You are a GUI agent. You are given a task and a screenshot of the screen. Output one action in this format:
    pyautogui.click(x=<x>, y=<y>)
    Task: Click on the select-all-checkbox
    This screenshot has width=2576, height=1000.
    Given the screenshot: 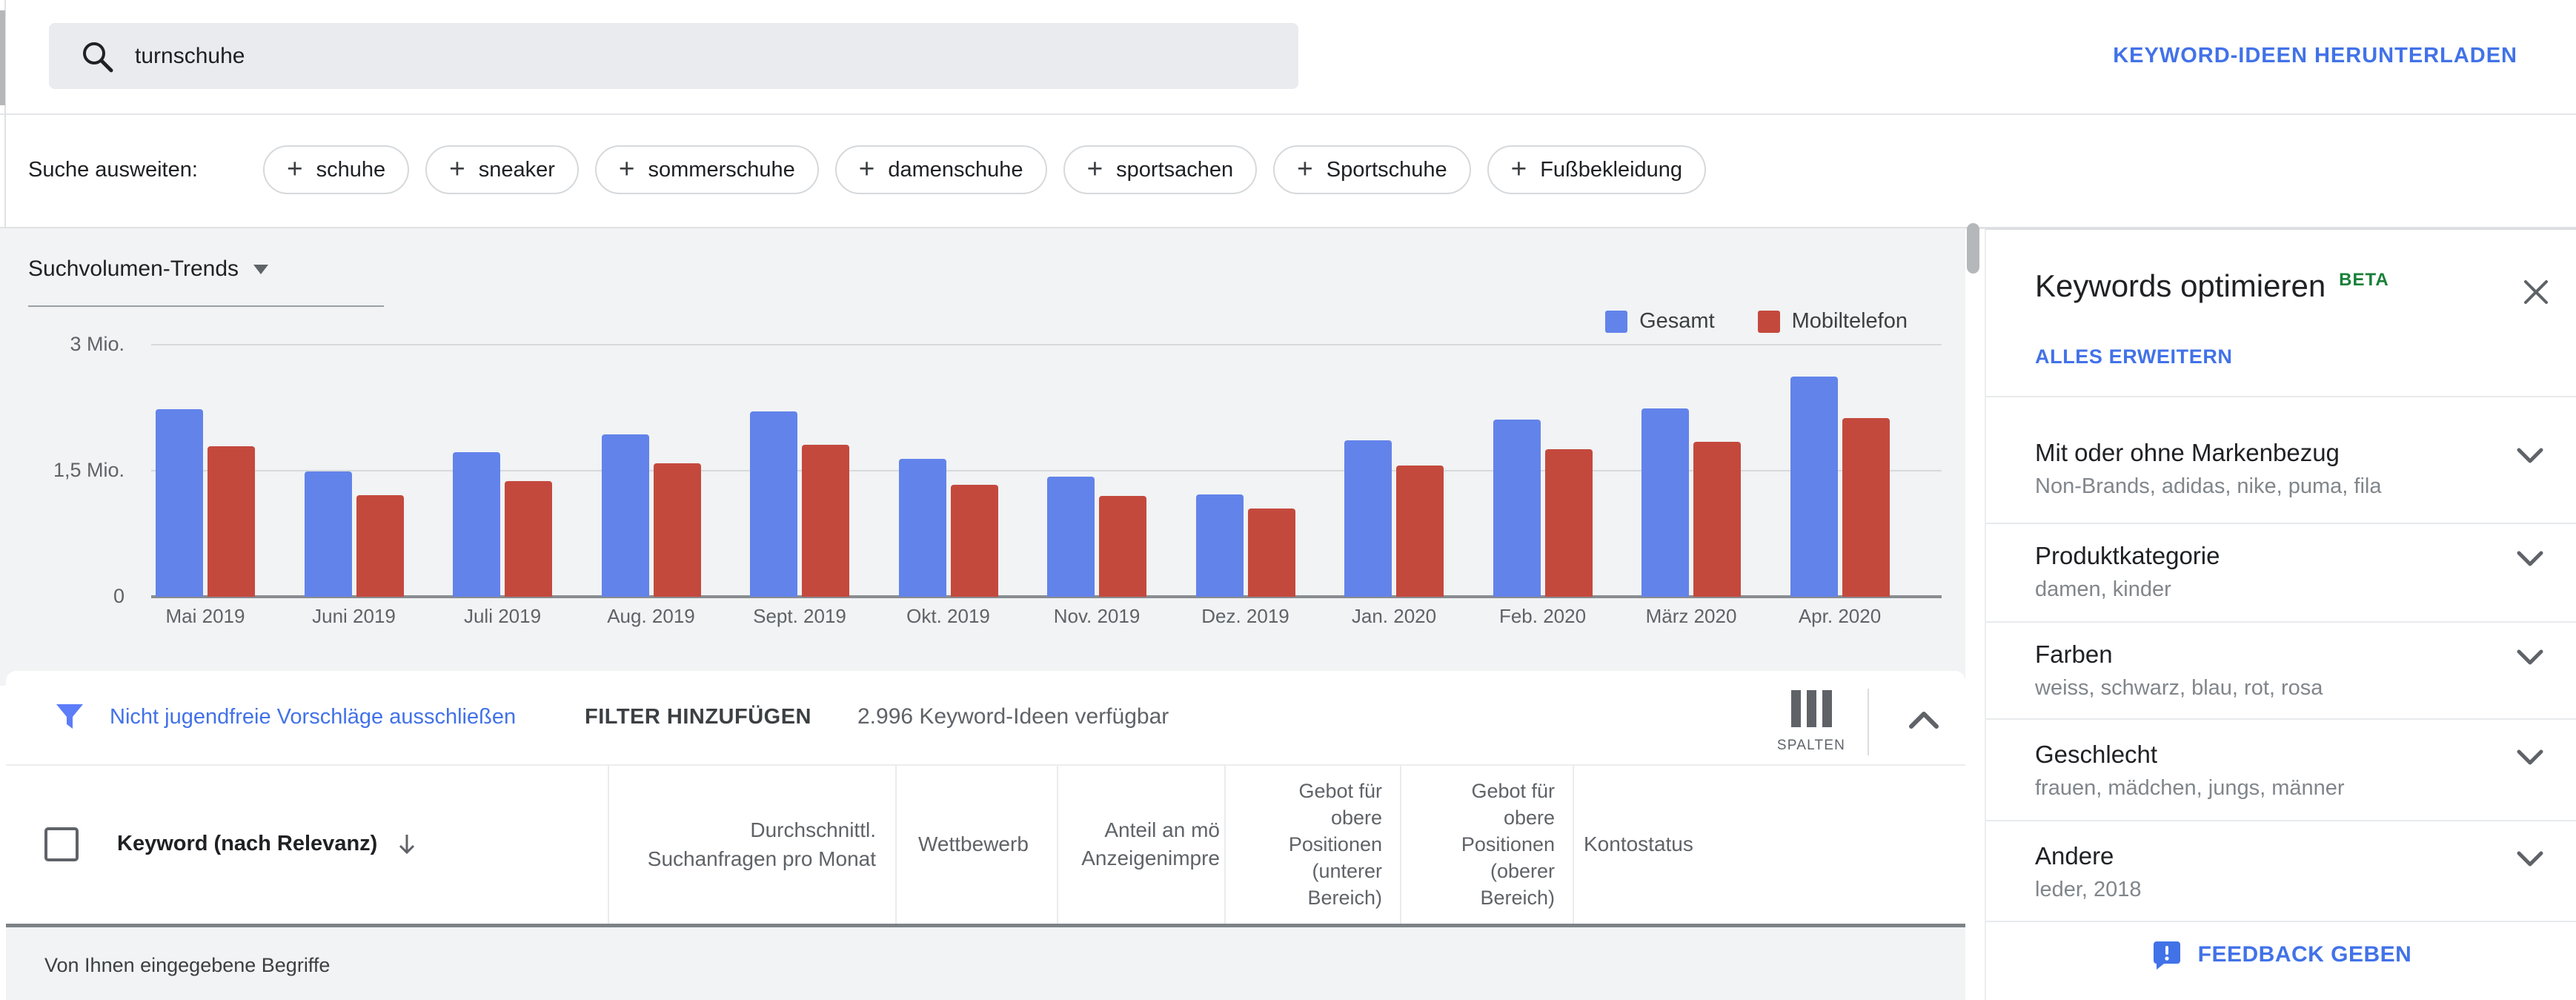 What is the action you would take?
    pyautogui.click(x=62, y=844)
    